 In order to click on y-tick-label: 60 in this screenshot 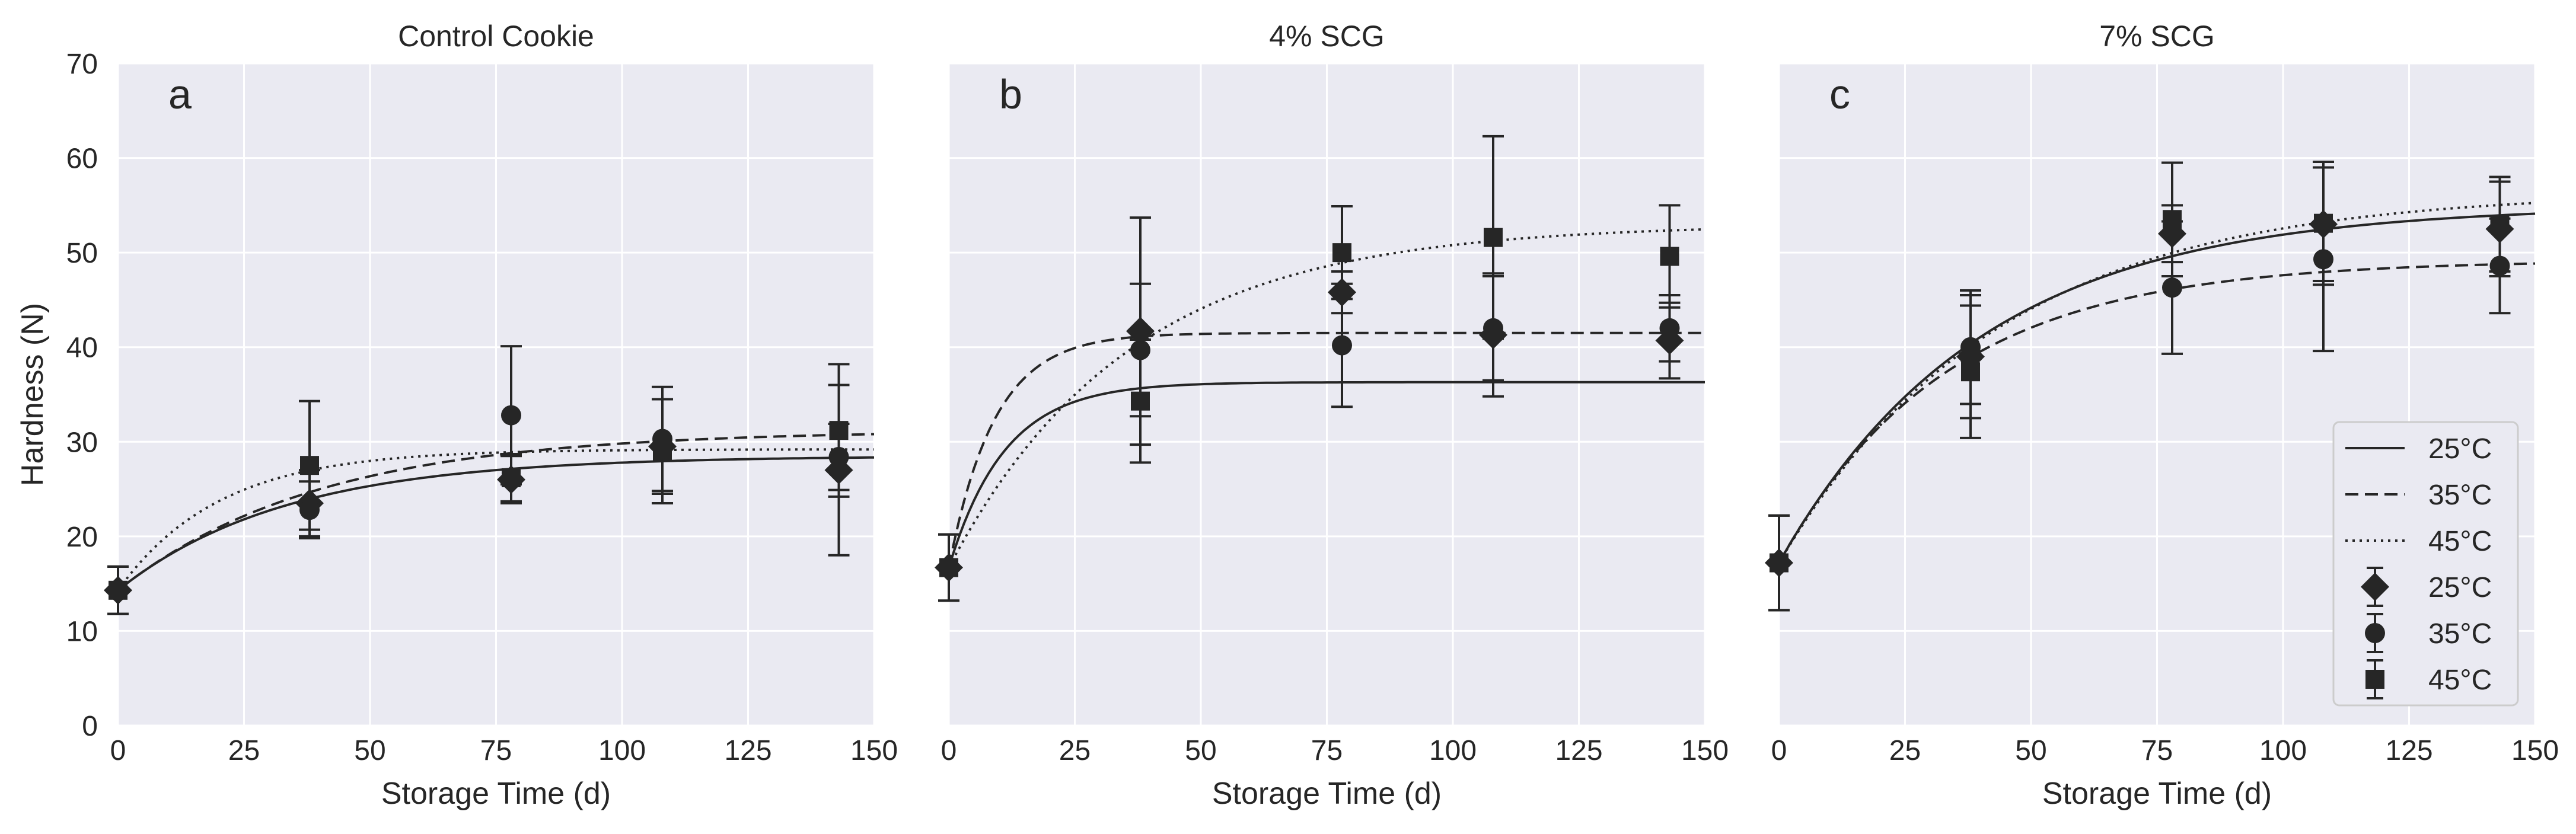, I will do `click(82, 159)`.